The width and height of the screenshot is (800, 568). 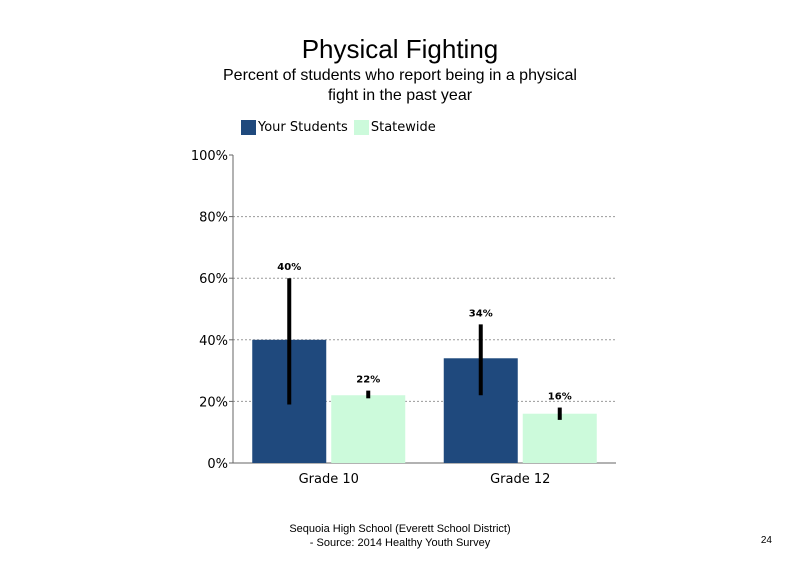 What do you see at coordinates (560, 397) in the screenshot?
I see `data-label: 16%` at bounding box center [560, 397].